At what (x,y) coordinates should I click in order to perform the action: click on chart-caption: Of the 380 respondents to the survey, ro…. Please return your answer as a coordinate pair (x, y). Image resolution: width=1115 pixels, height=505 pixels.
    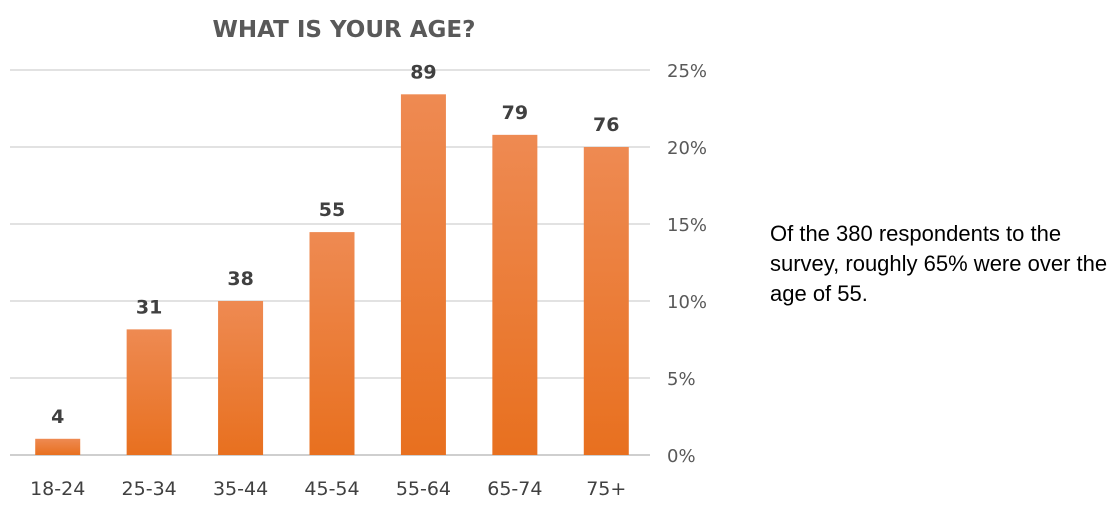
    Looking at the image, I should click on (939, 263).